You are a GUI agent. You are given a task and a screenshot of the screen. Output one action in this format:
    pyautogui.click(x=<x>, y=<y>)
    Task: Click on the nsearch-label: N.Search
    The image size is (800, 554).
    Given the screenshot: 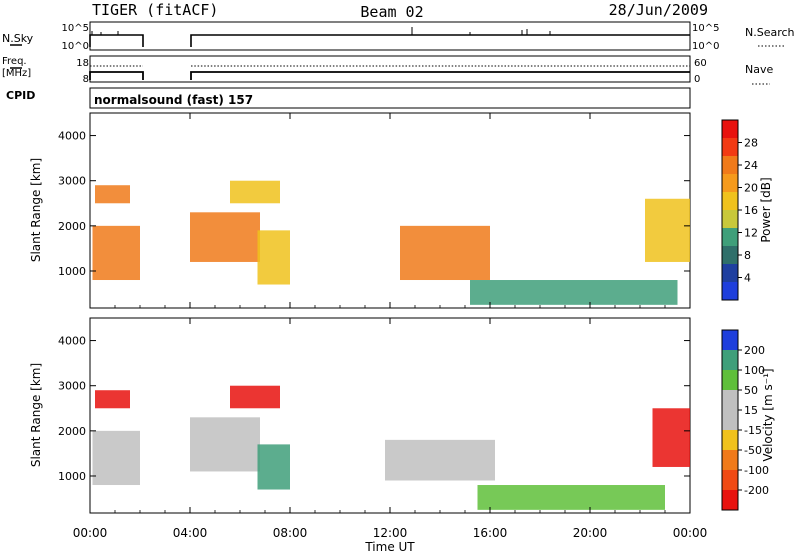 What is the action you would take?
    pyautogui.click(x=770, y=32)
    